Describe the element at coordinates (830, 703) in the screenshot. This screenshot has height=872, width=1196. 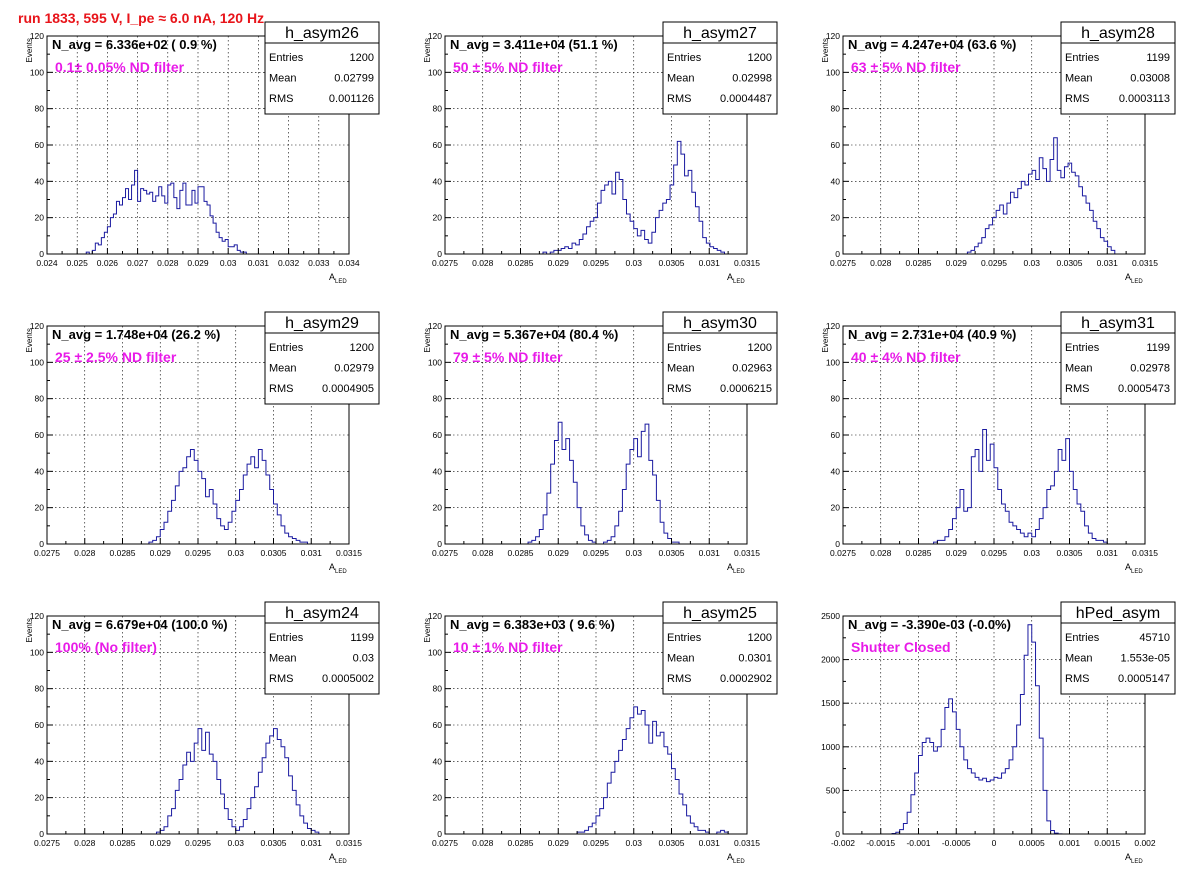
I see `y-tick-label: 1500` at that location.